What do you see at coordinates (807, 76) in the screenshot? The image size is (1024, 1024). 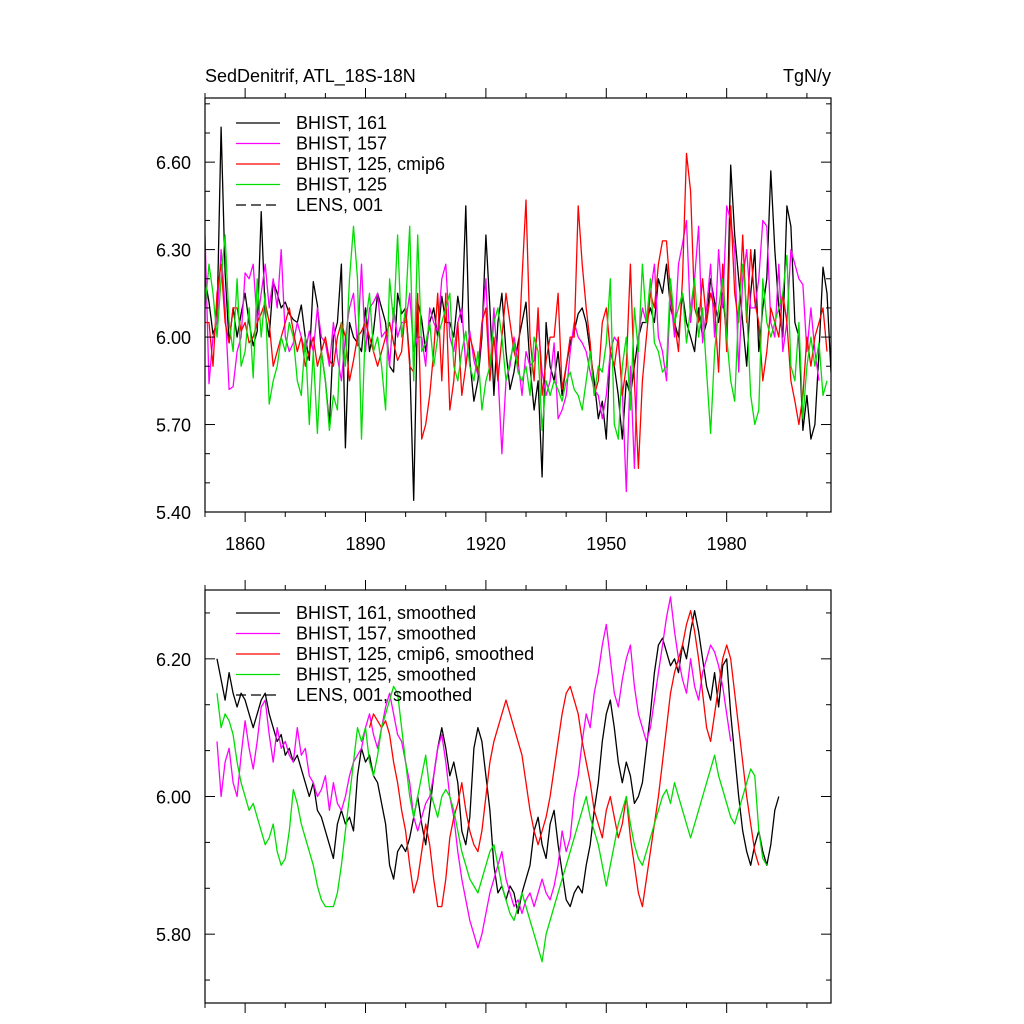 I see `figure-units: TgN/y` at bounding box center [807, 76].